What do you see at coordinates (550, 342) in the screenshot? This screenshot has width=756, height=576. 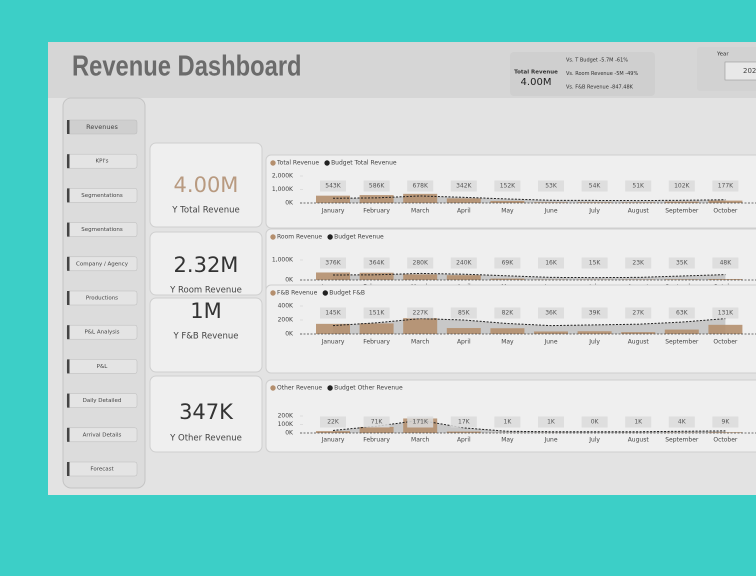 I see `x-tick-label: June` at bounding box center [550, 342].